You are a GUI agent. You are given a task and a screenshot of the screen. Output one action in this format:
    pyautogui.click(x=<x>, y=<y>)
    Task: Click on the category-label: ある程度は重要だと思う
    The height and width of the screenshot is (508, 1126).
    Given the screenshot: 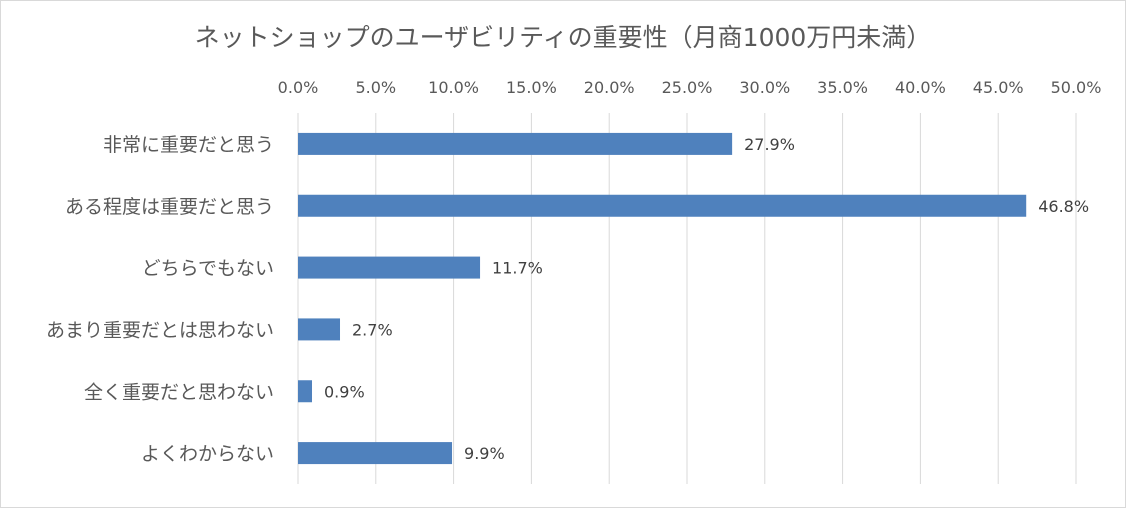 What is the action you would take?
    pyautogui.click(x=169, y=207)
    